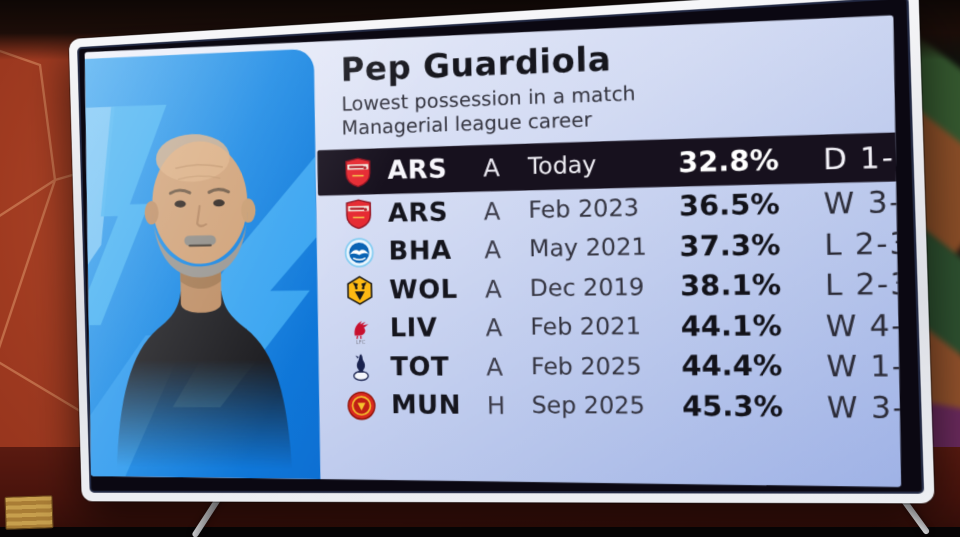 This screenshot has width=960, height=537. Describe the element at coordinates (359, 252) in the screenshot. I see `brighton-crest-icon` at that location.